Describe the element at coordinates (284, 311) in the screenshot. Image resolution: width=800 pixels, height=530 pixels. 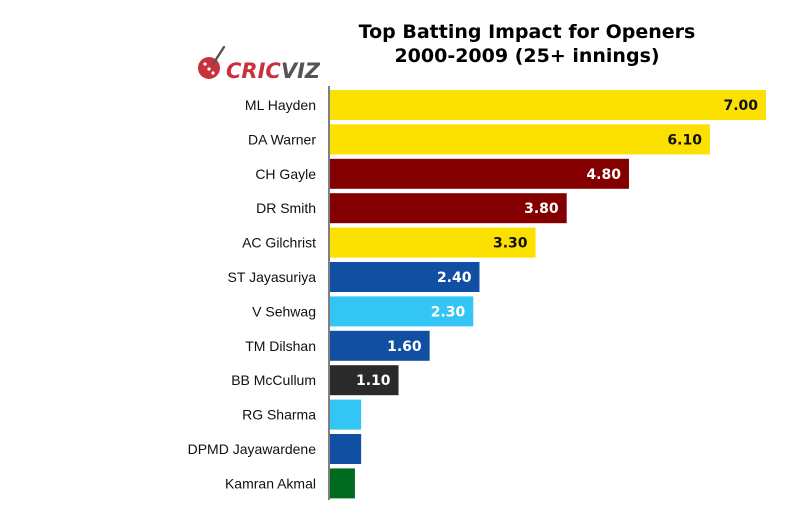
I see `category-label: V Sehwag` at that location.